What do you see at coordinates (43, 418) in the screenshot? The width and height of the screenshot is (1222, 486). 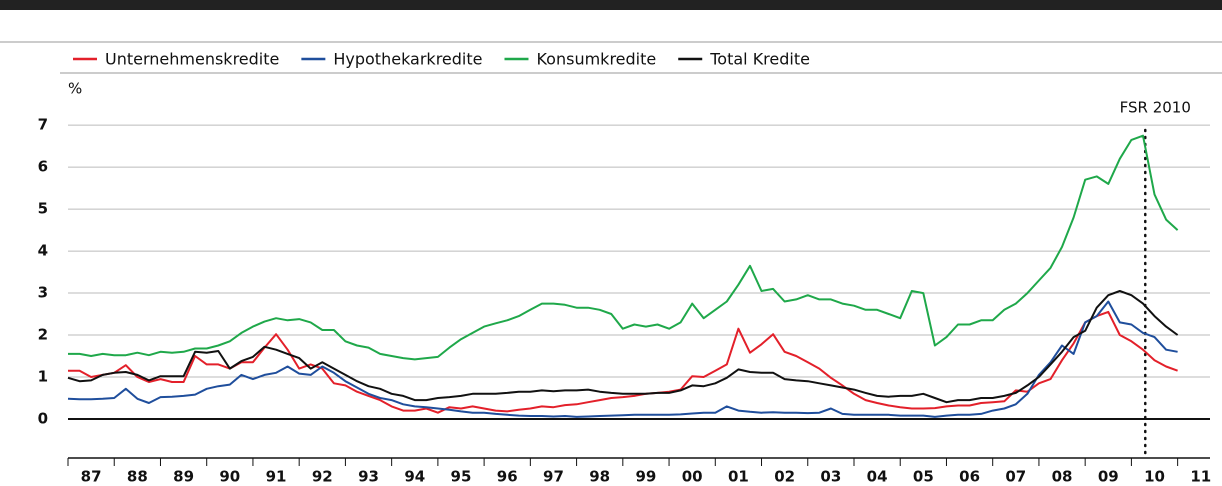 I see `y-tick-label: 0` at bounding box center [43, 418].